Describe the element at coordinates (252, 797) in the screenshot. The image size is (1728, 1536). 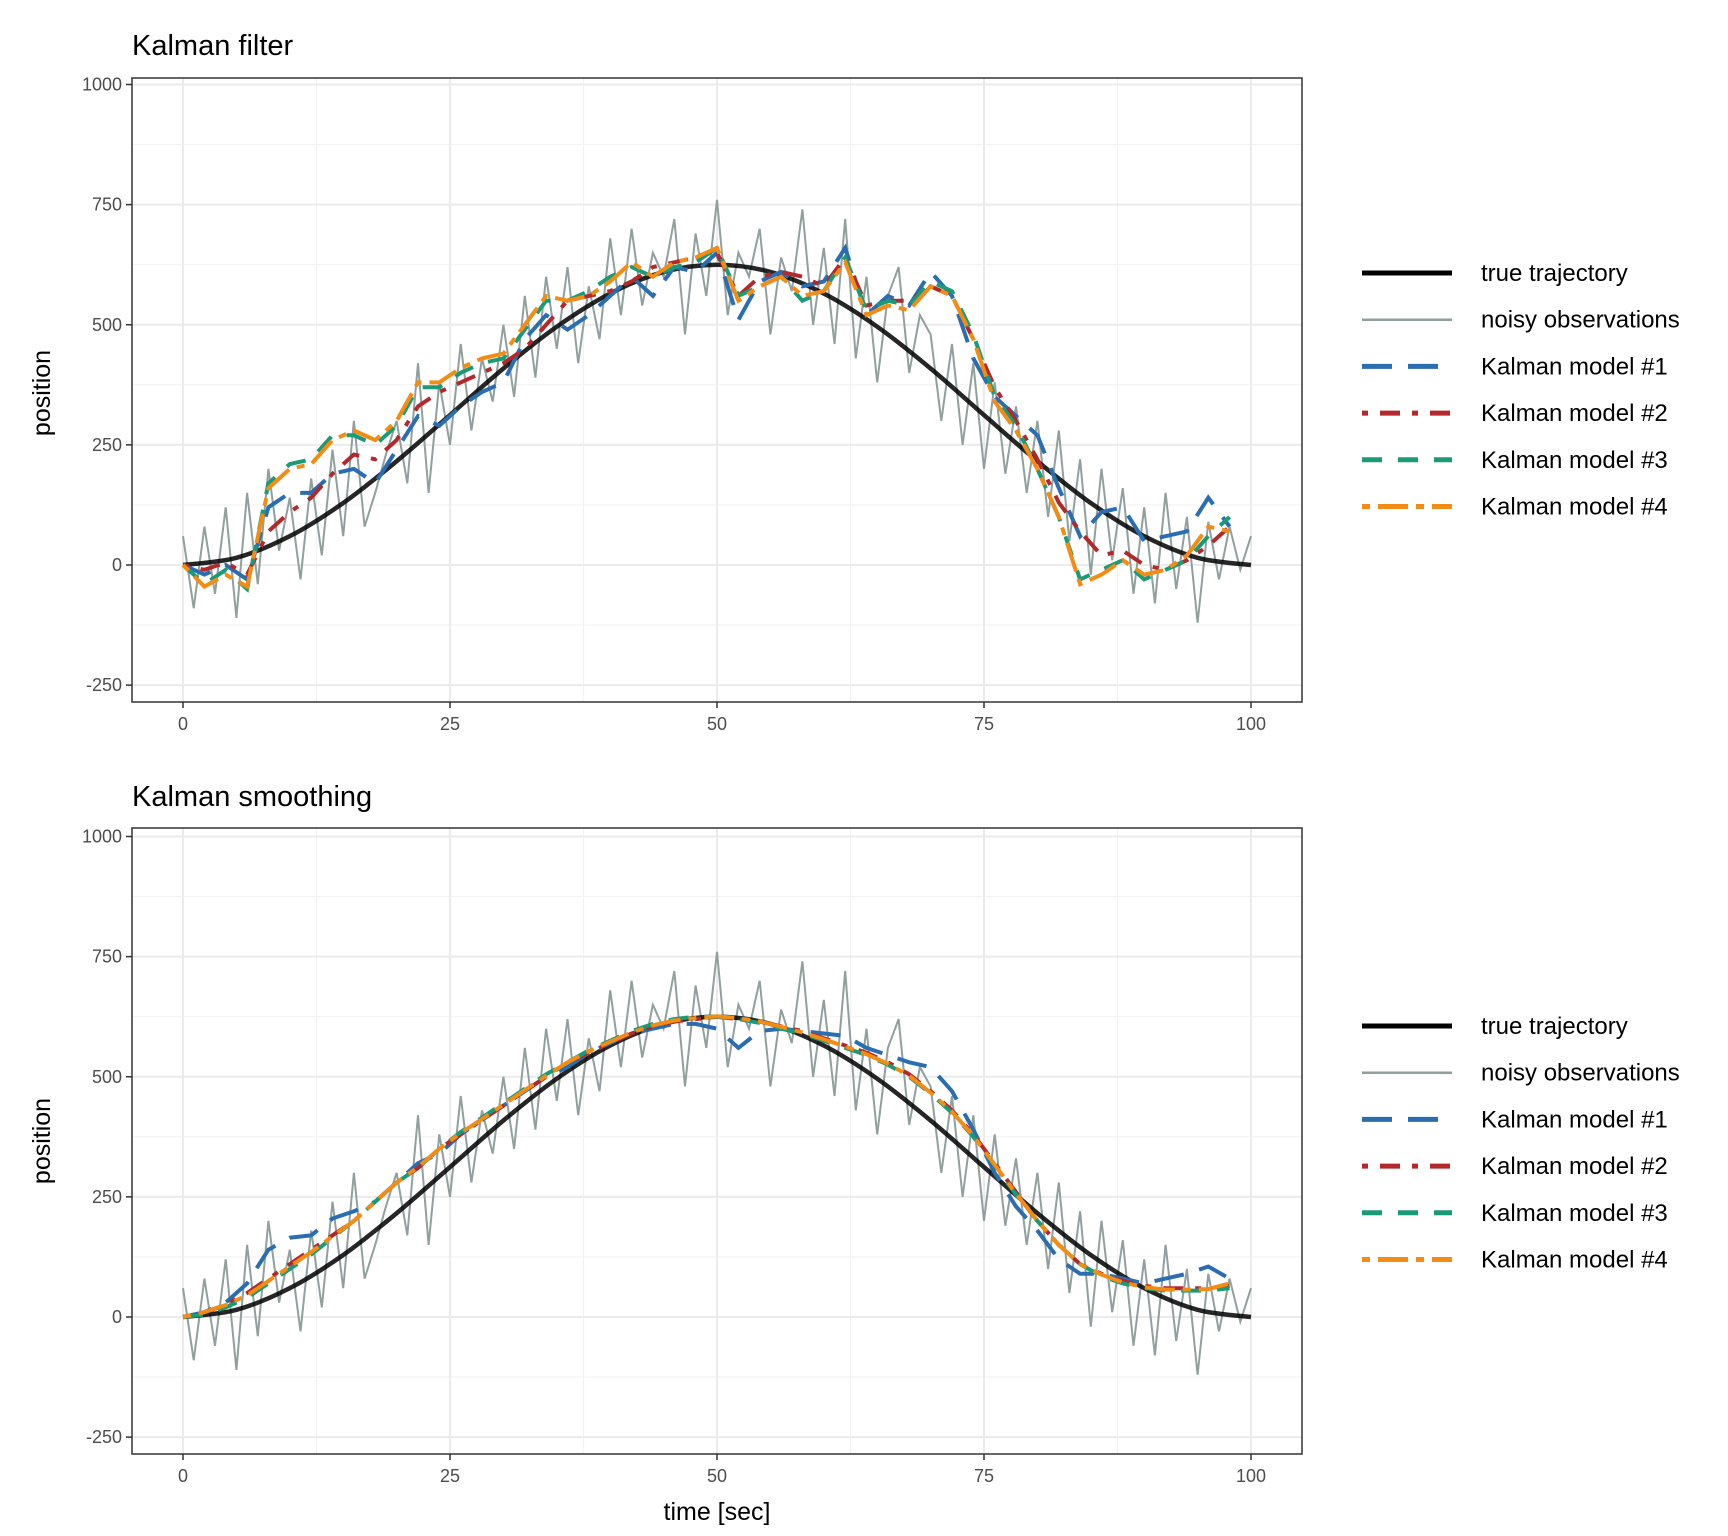
I see `panel-title: Kalman smoothing` at that location.